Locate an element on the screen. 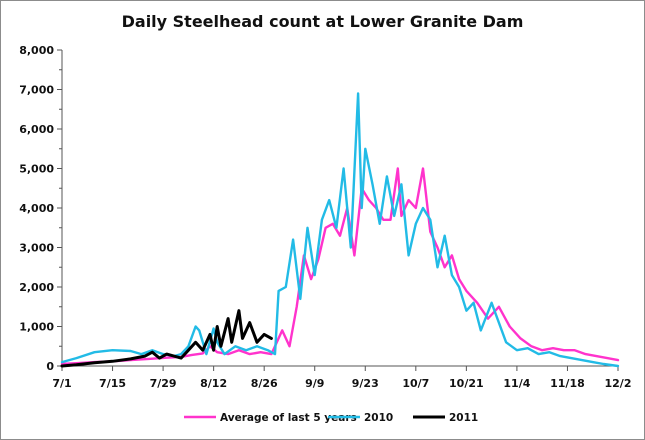  x-tick-label: 12/2 is located at coordinates (618, 383).